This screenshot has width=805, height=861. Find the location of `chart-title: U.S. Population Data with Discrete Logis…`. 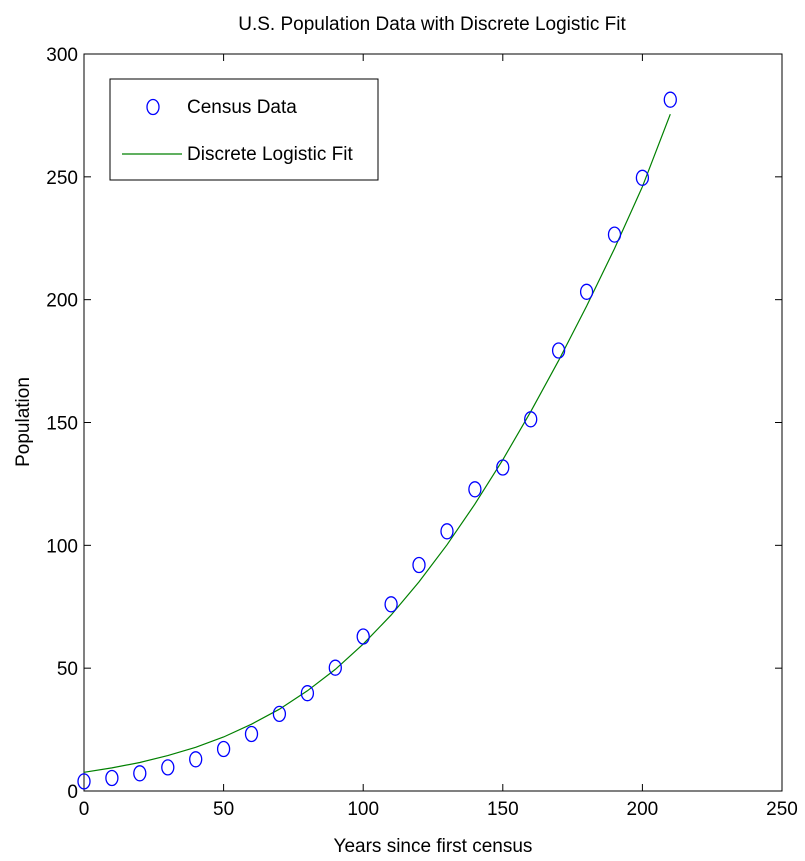

chart-title: U.S. Population Data with Discrete Logis… is located at coordinates (432, 24).